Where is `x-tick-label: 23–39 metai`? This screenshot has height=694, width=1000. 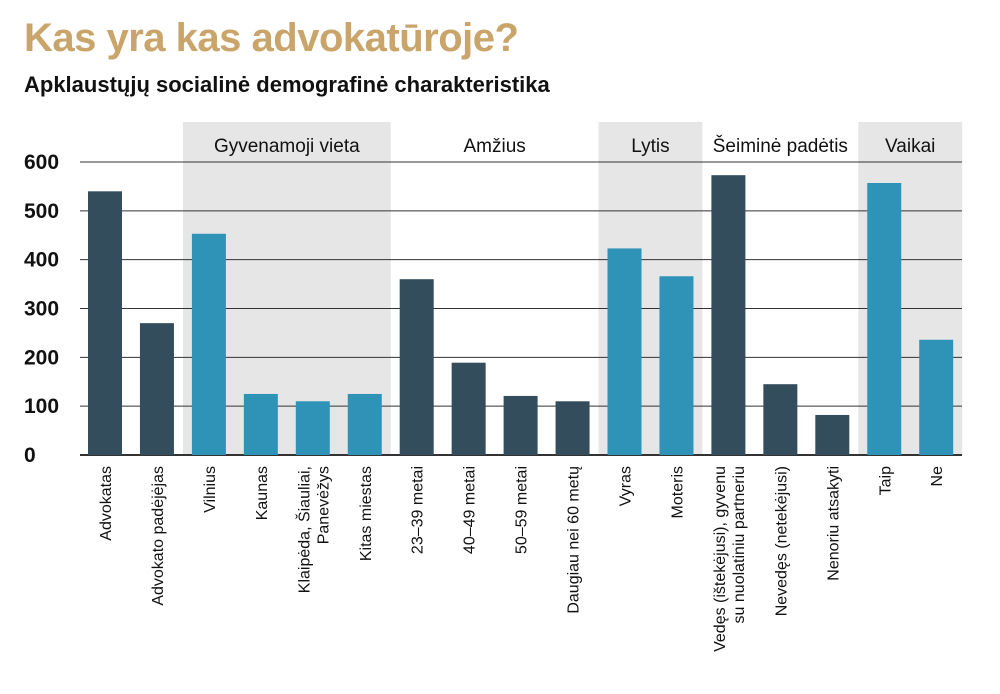
x-tick-label: 23–39 metai is located at coordinates (418, 510).